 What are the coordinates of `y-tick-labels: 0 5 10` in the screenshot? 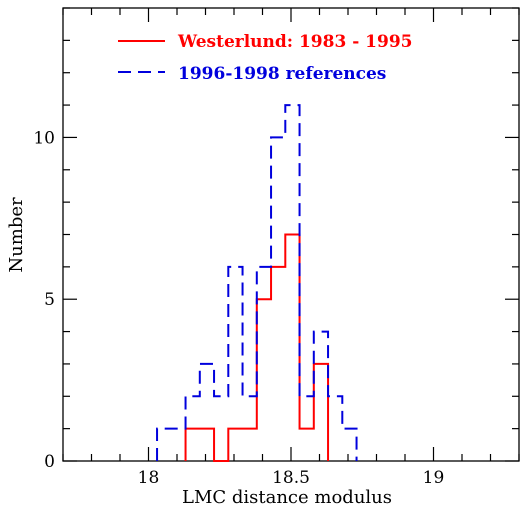 It's located at (44, 300).